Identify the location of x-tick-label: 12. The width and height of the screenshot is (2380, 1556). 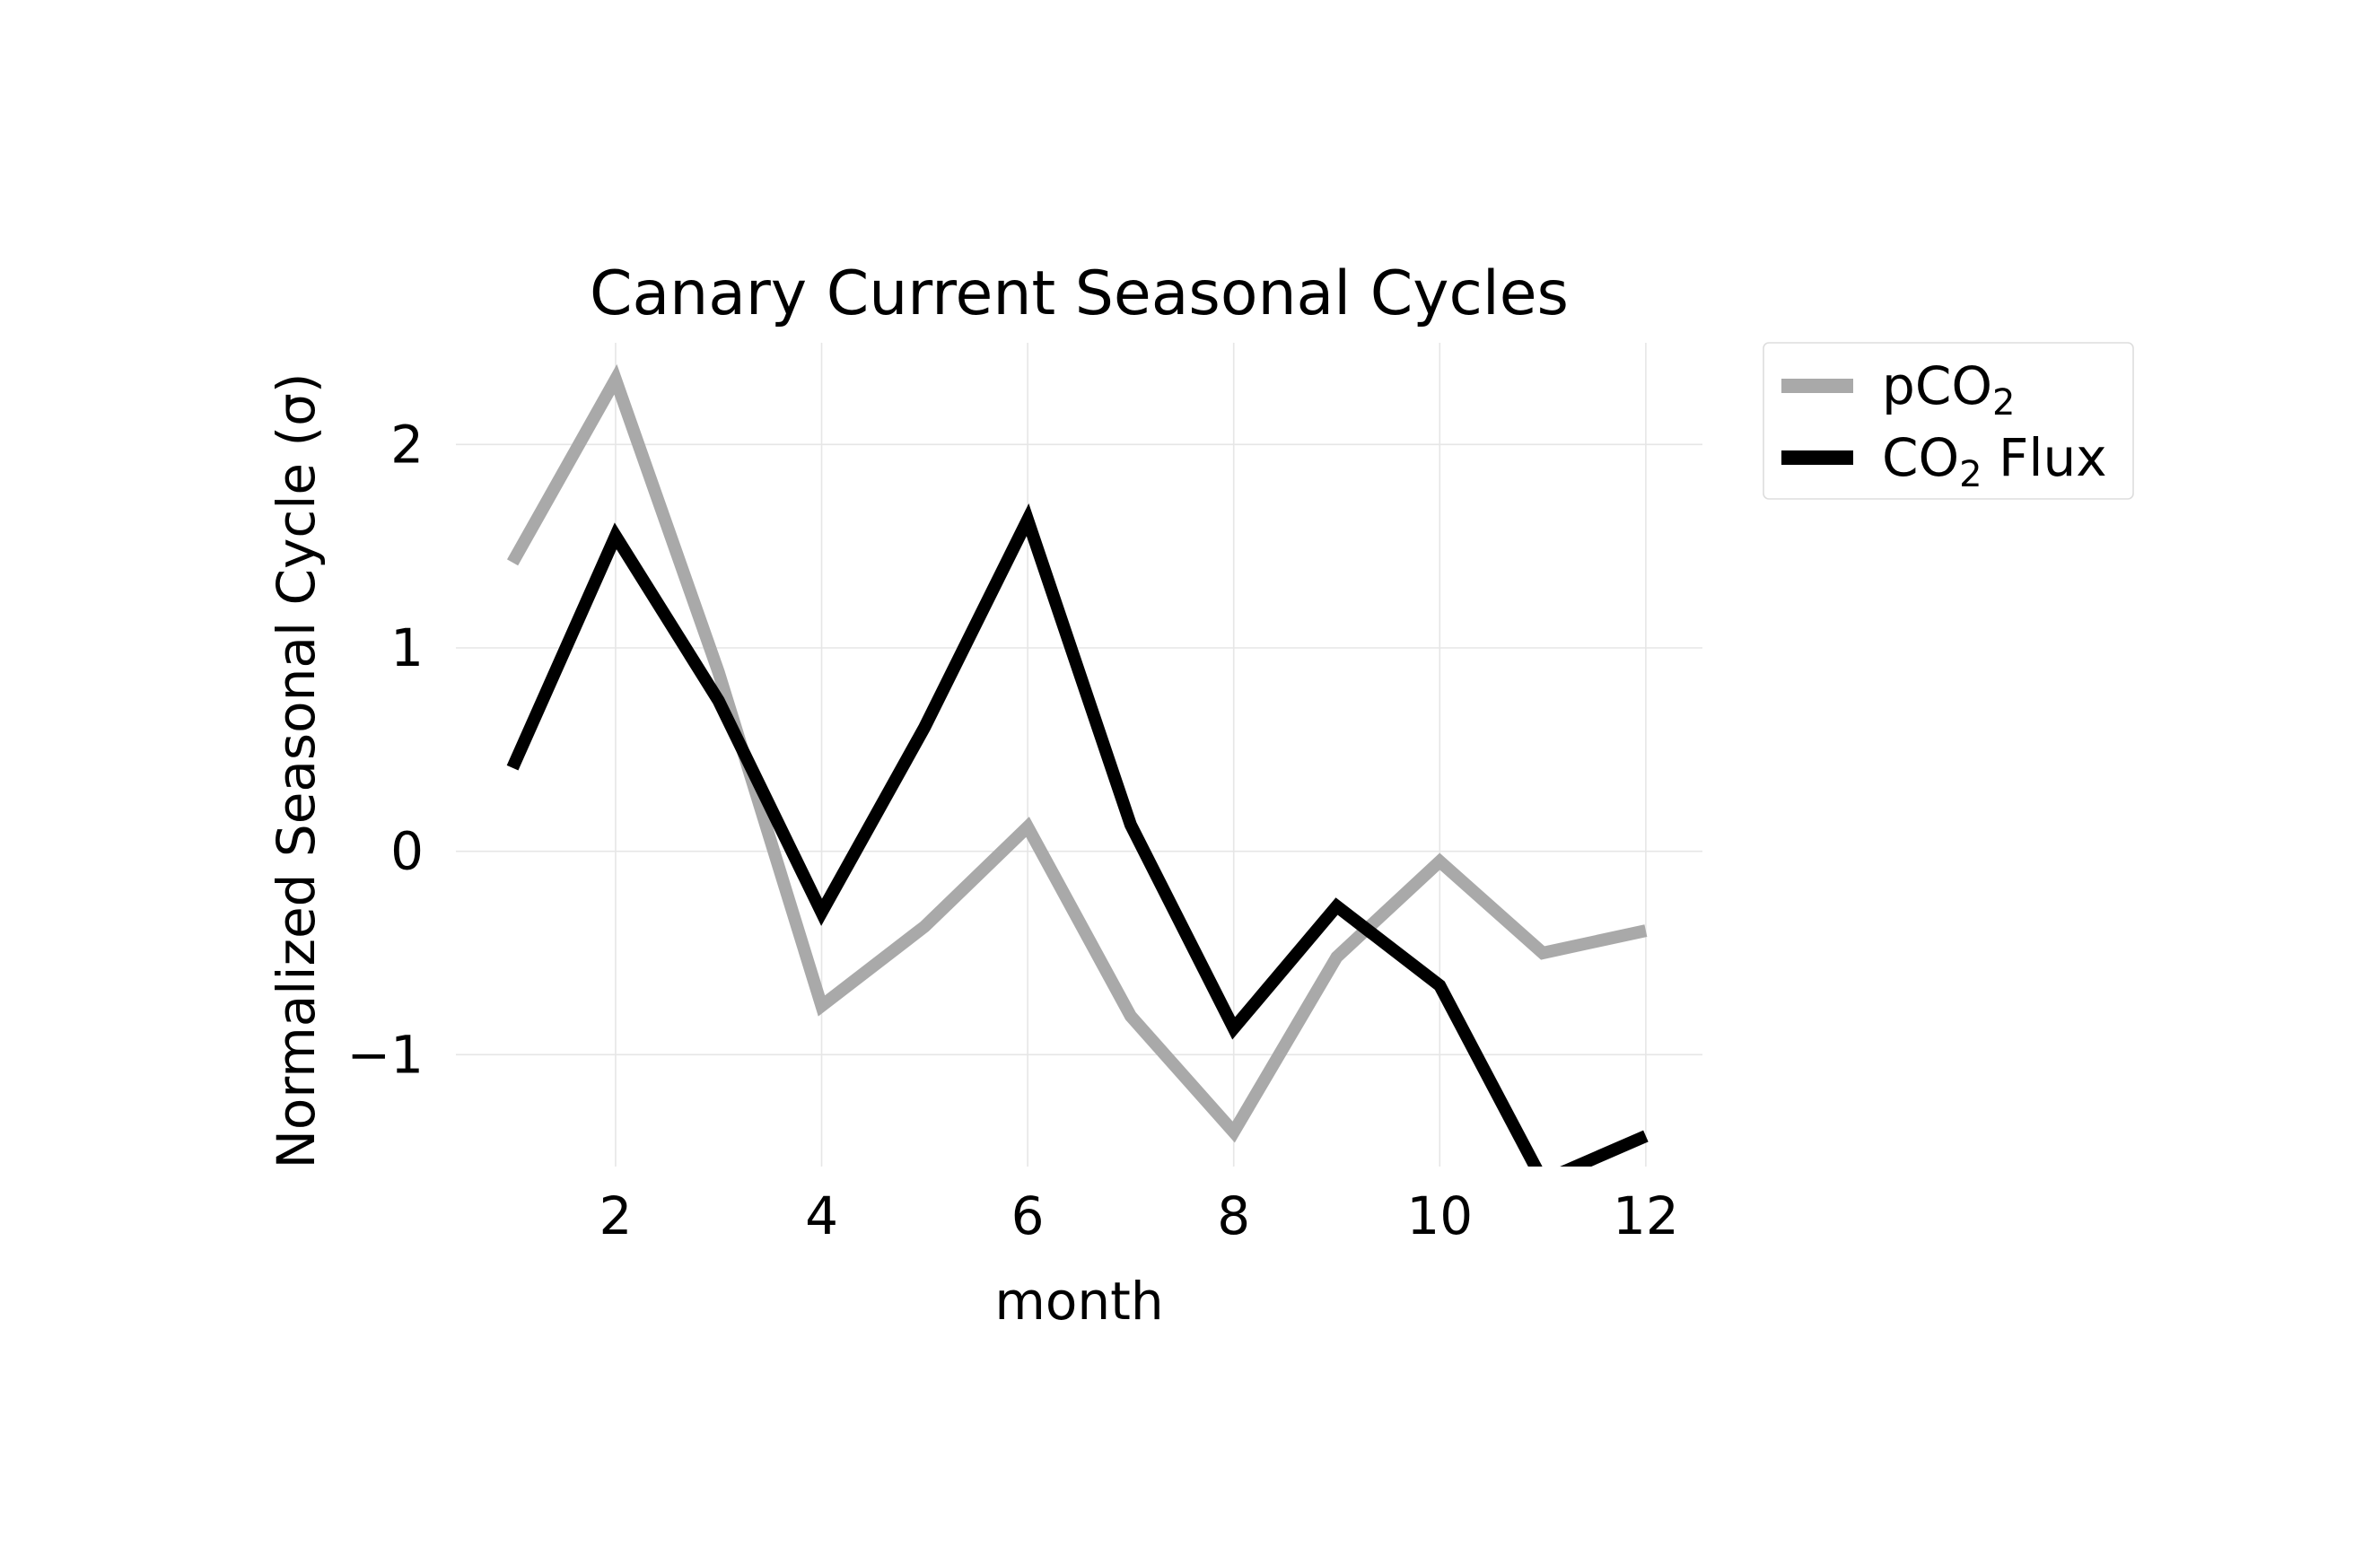
(1646, 1215).